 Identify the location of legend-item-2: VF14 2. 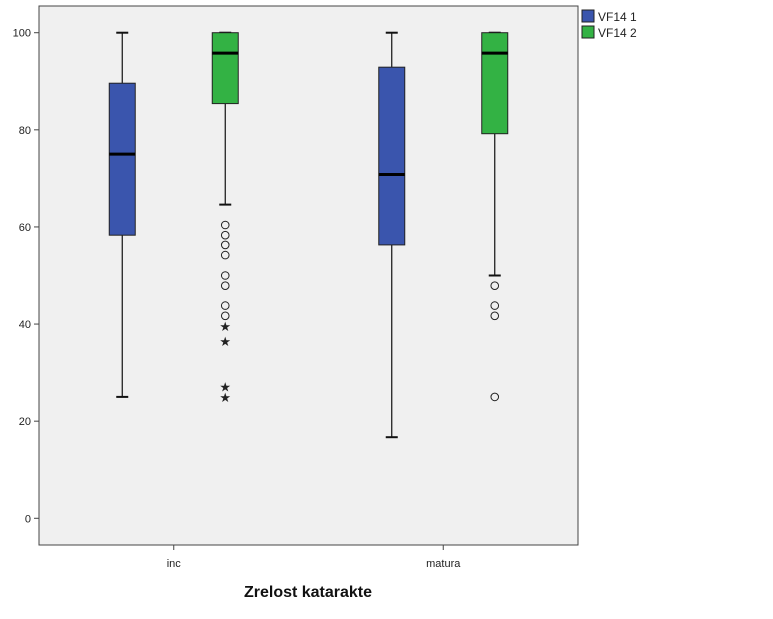
(609, 32).